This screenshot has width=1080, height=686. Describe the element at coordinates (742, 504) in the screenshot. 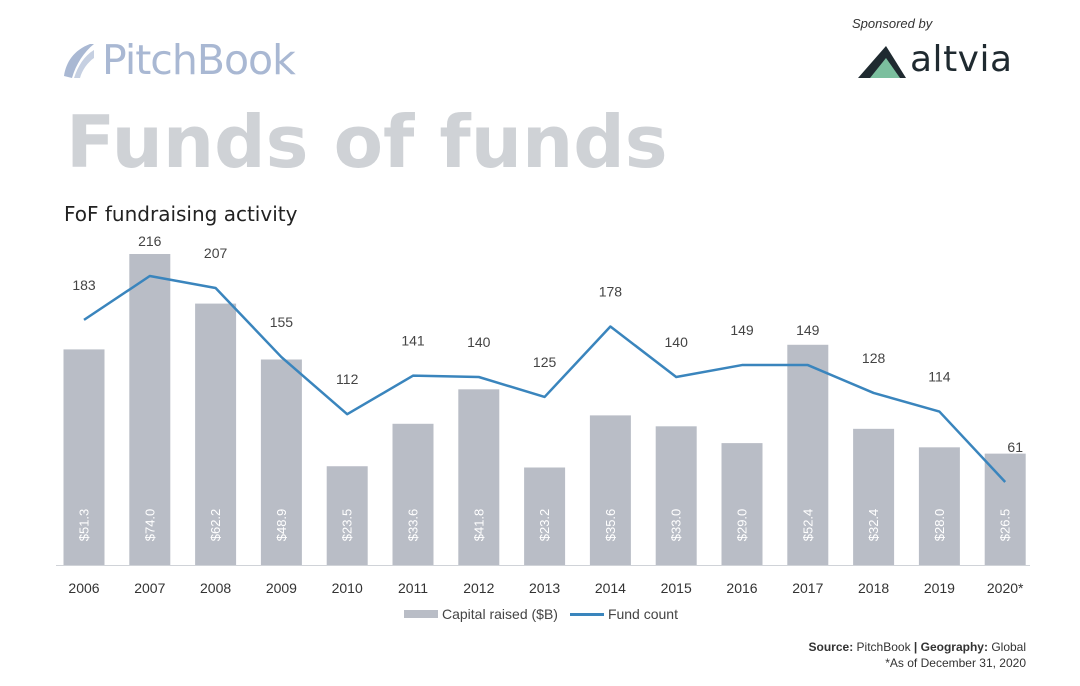

I see `bar-2016` at that location.